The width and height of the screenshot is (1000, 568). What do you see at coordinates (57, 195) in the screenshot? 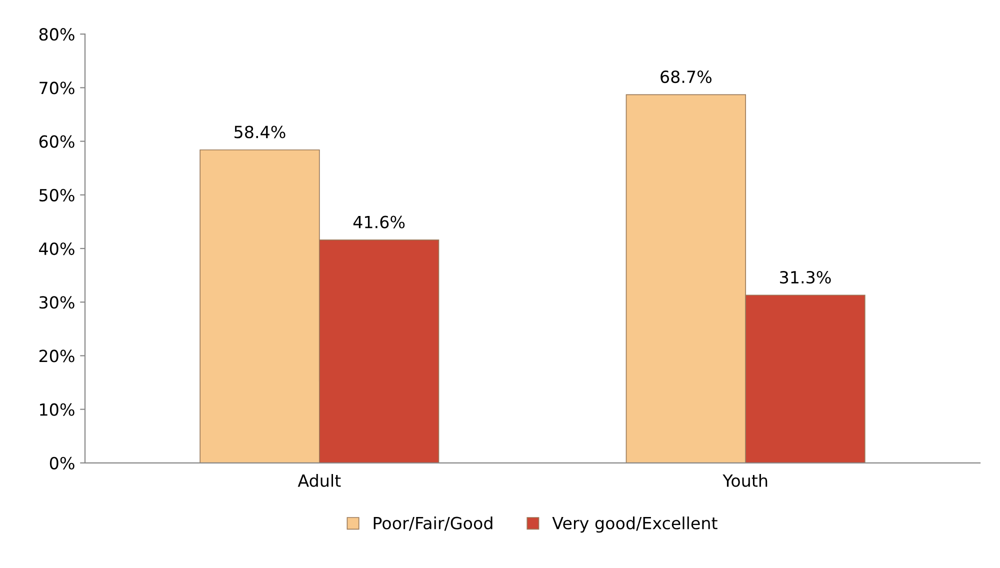
I see `y-tick-label: 50%` at bounding box center [57, 195].